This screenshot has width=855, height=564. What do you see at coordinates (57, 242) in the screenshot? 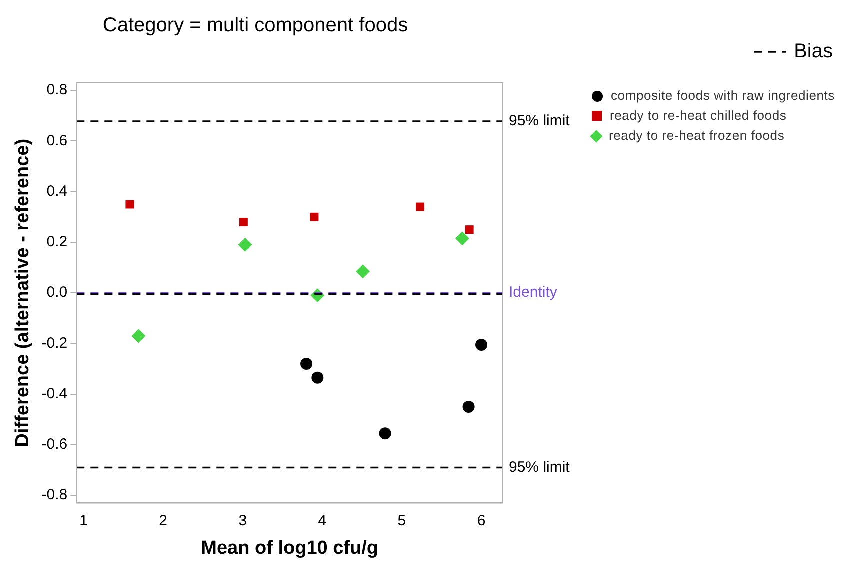
I see `y-tick-label: 0.2` at bounding box center [57, 242].